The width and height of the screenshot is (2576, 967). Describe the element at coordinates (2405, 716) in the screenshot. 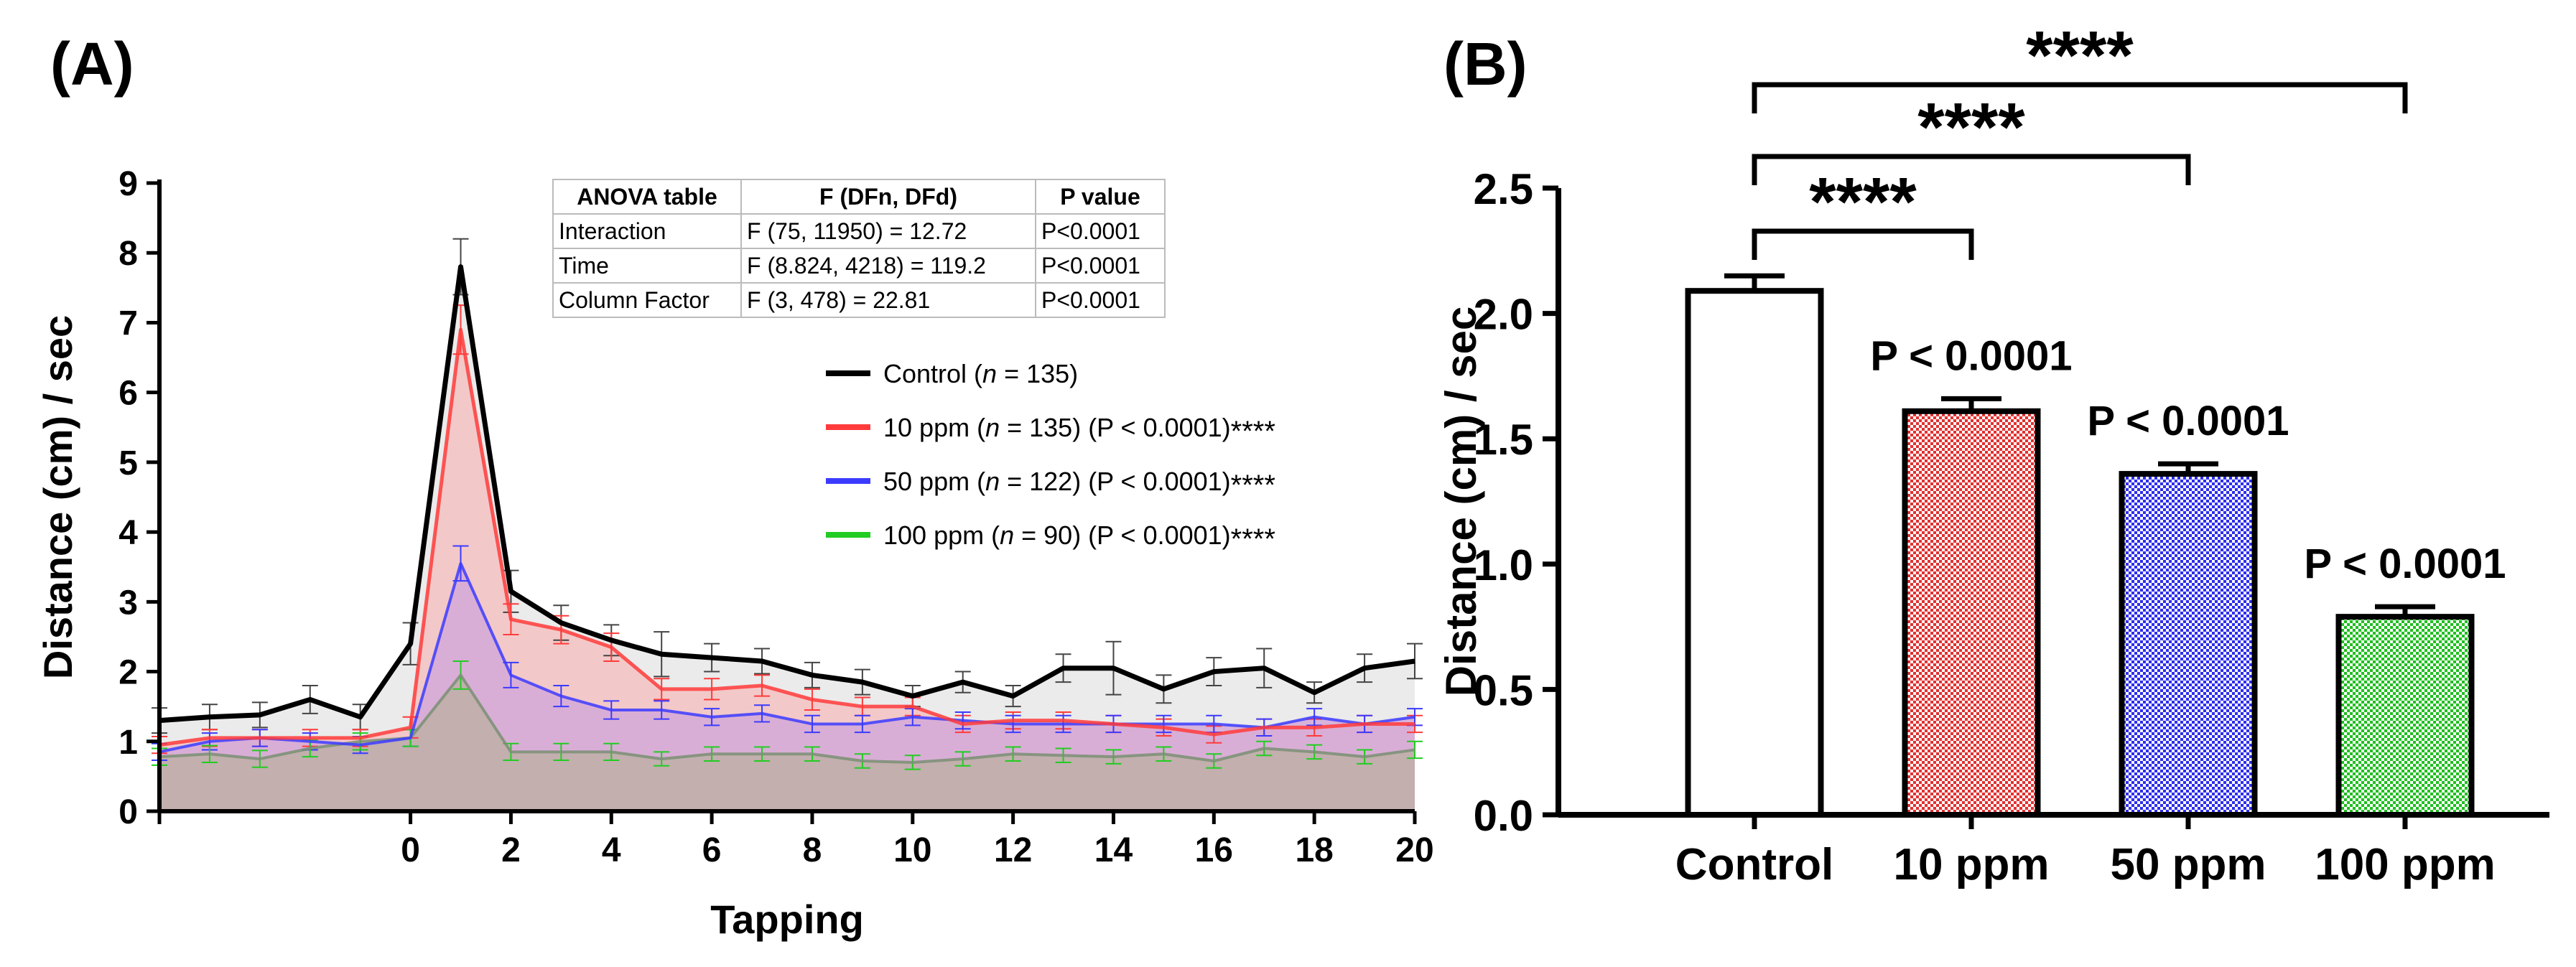

I see `bar-100ppm` at that location.